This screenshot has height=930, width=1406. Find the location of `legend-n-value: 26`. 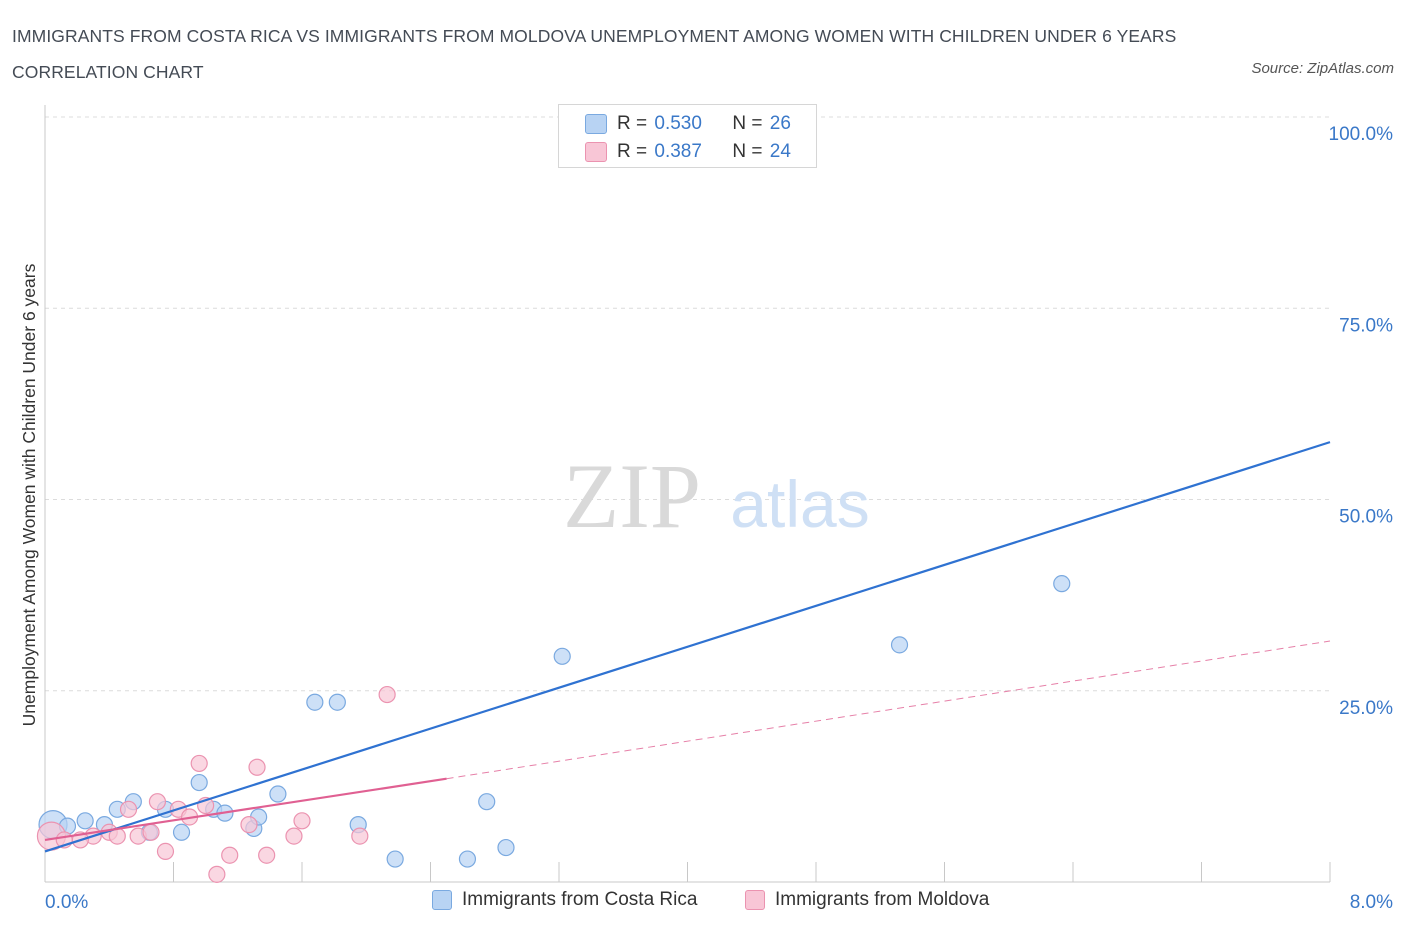

legend-n-value: 26 is located at coordinates (780, 123).